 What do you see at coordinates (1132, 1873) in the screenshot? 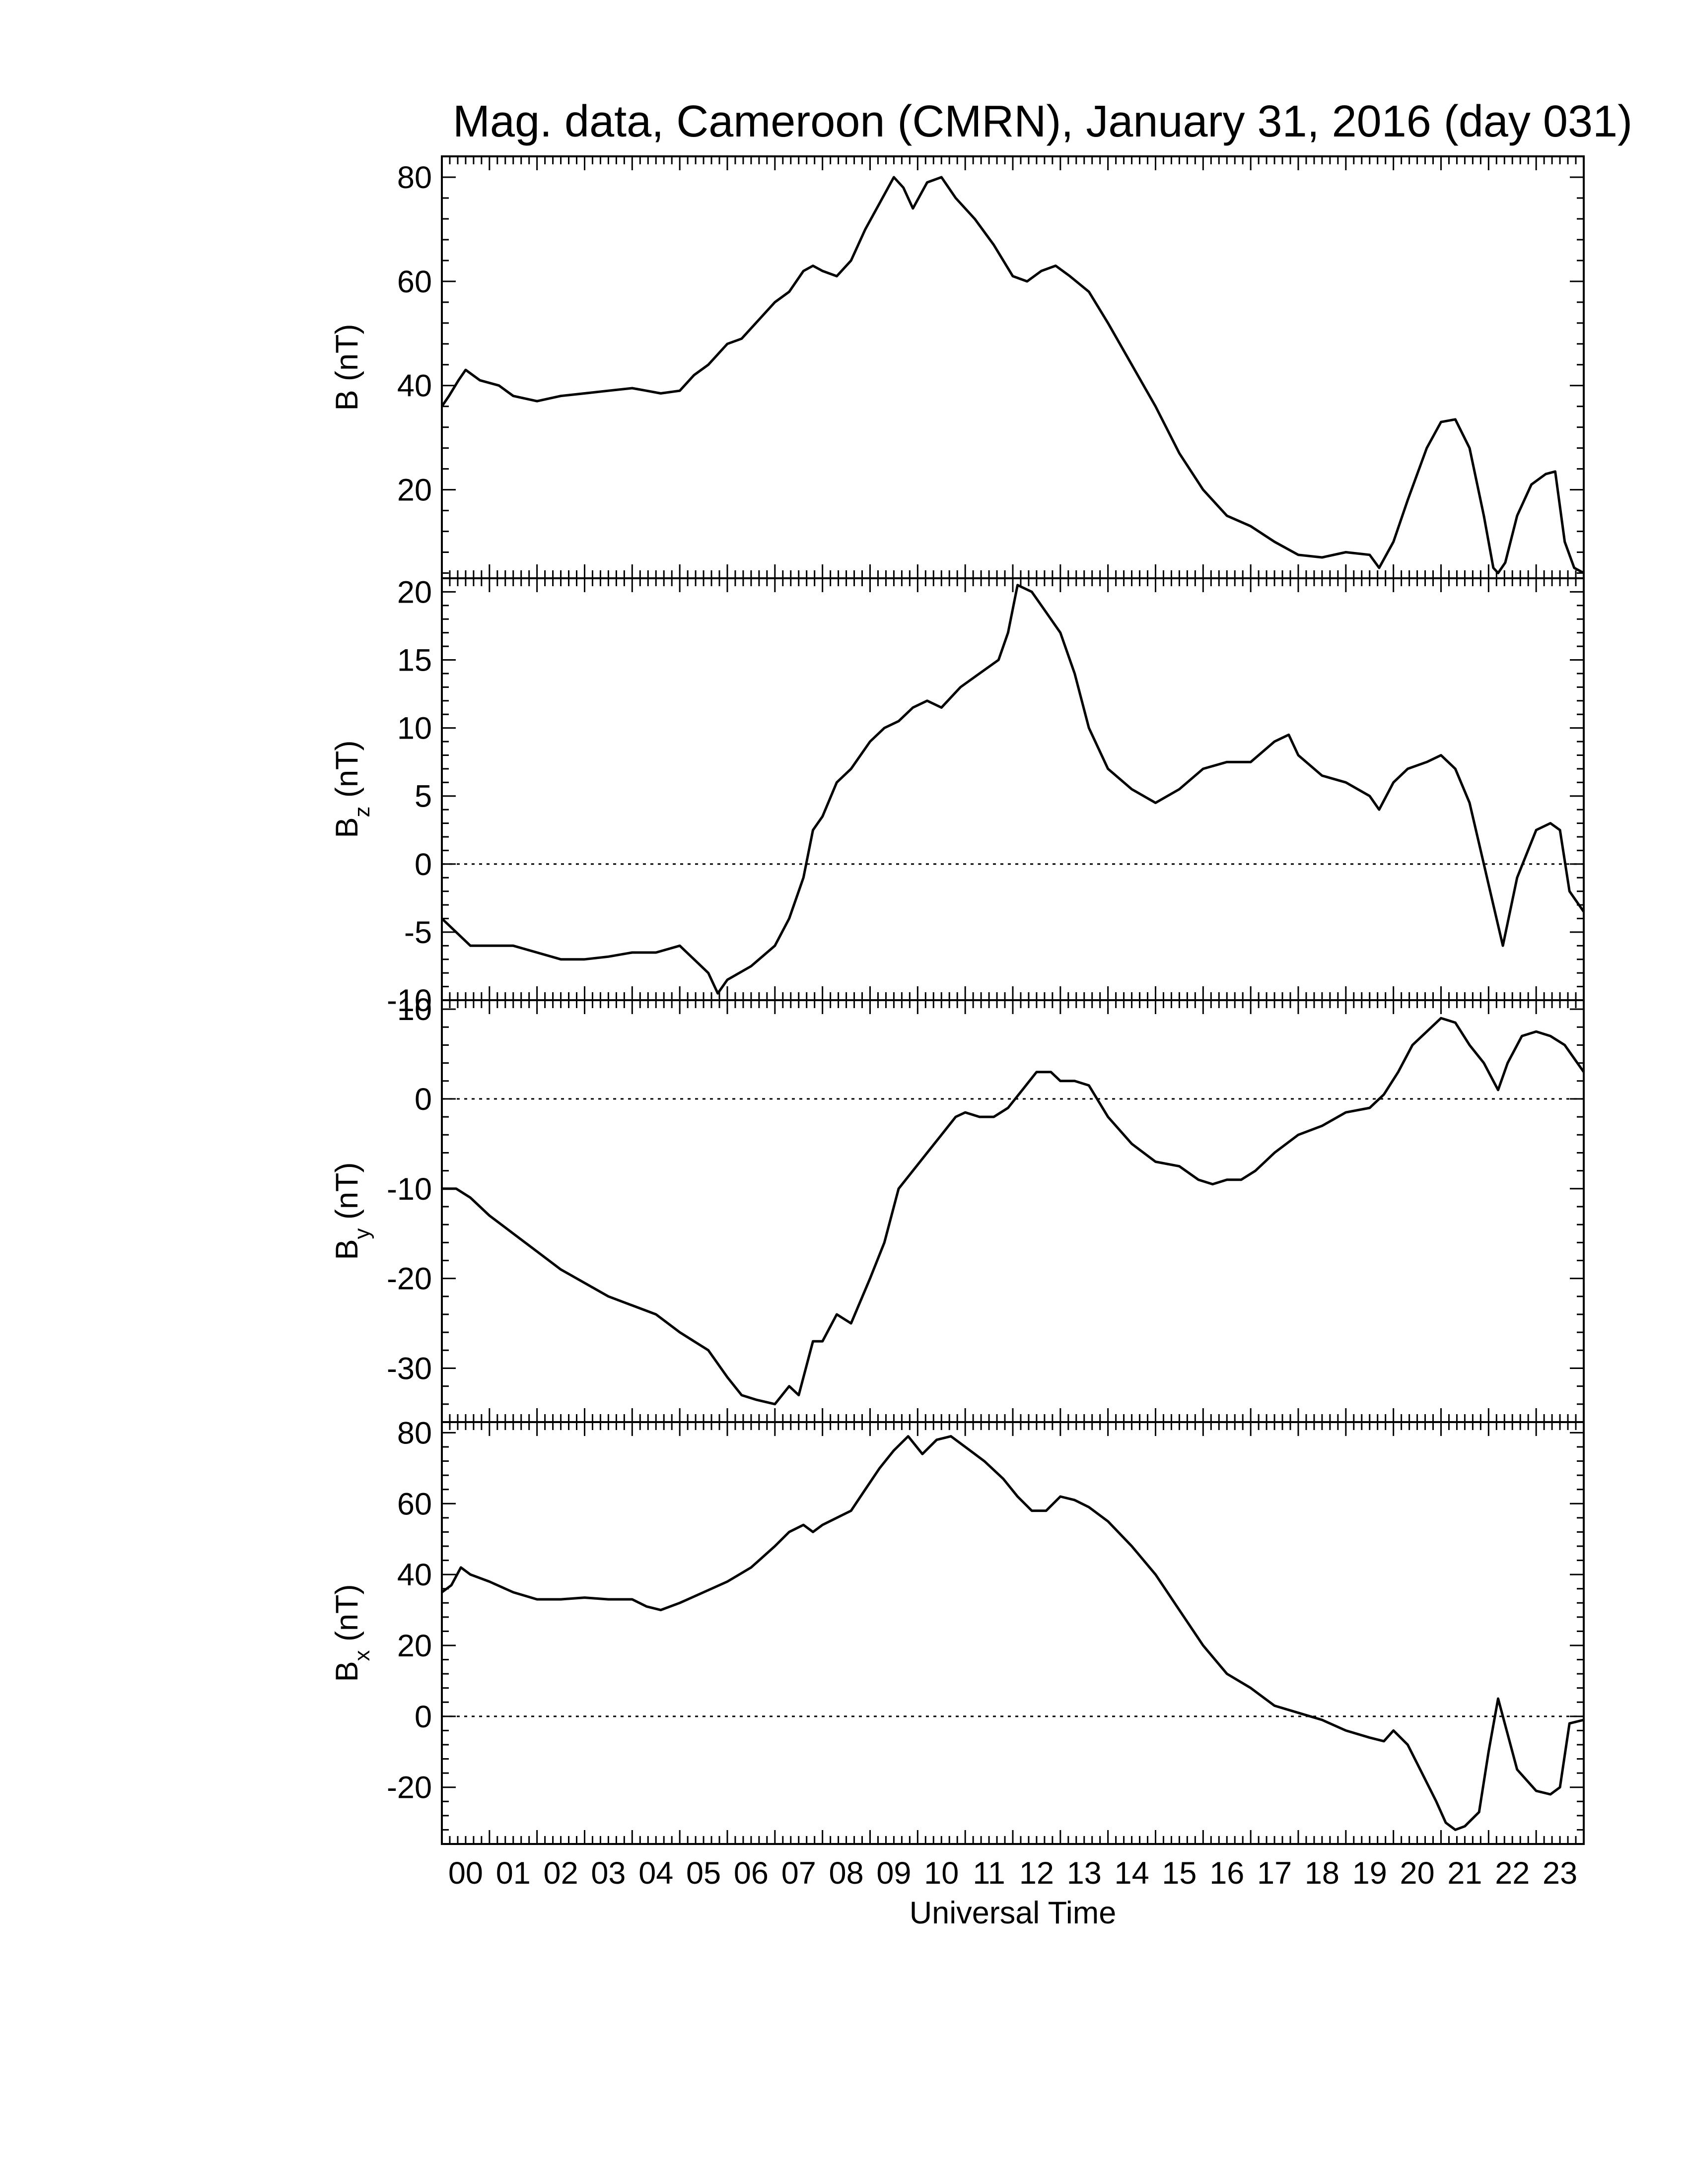
I see `x-tick-label: 14` at bounding box center [1132, 1873].